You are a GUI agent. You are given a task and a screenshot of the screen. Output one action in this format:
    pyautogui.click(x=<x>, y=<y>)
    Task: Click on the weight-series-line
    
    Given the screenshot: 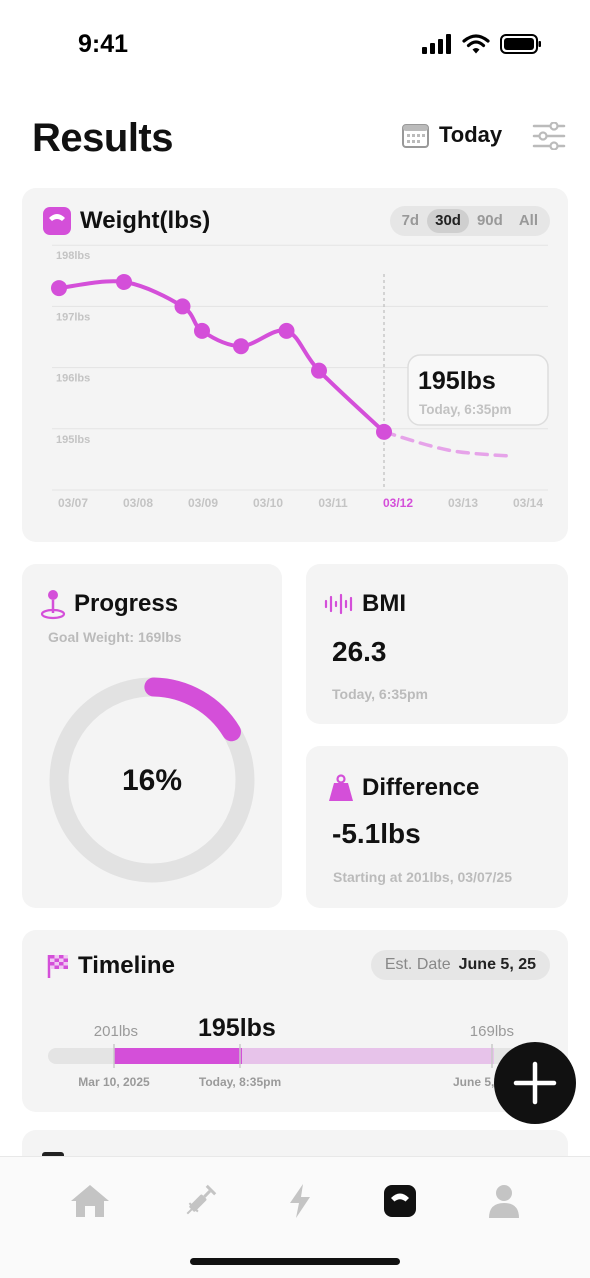 What is the action you would take?
    pyautogui.click(x=221, y=356)
    